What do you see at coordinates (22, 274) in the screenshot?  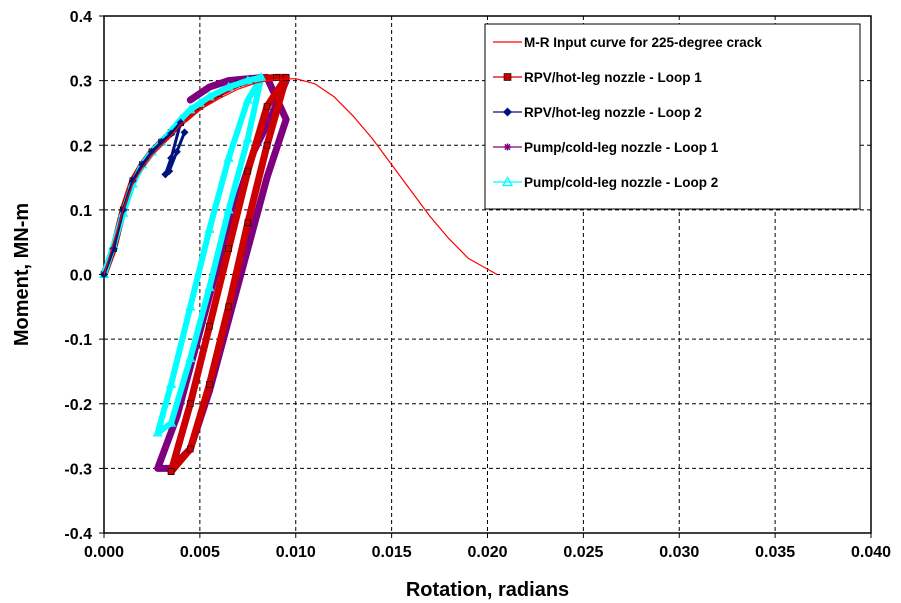 I see `y-axis-title: Moment, MN-m` at bounding box center [22, 274].